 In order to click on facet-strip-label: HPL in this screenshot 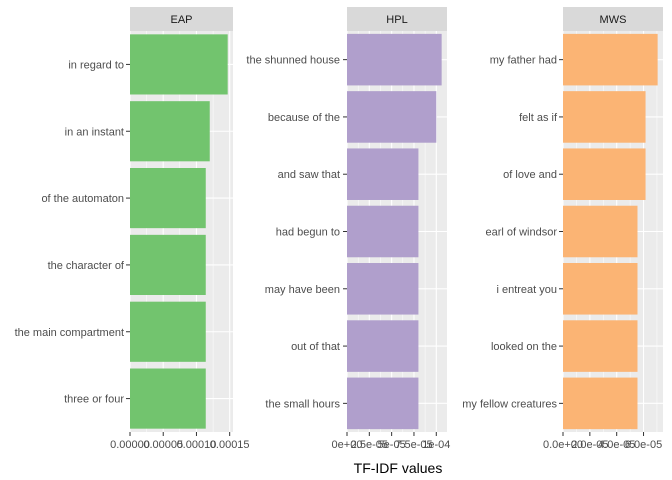, I will do `click(396, 20)`.